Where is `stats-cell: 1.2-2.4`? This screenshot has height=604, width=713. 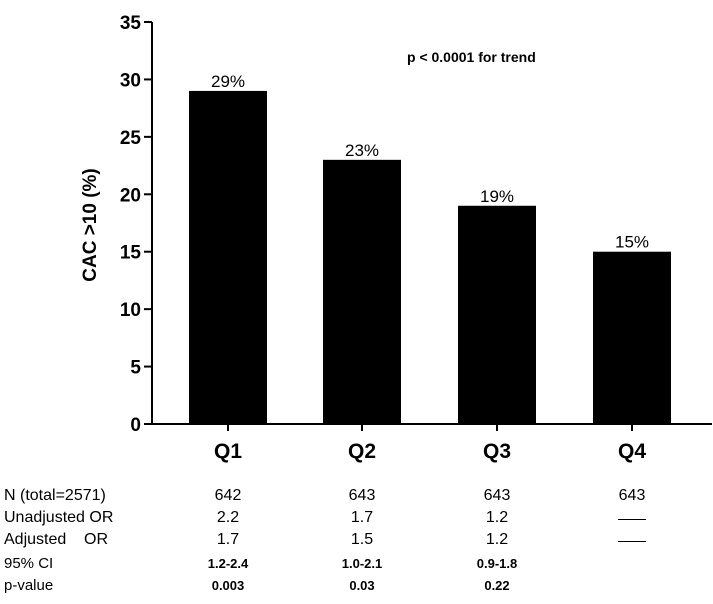 stats-cell: 1.2-2.4 is located at coordinates (228, 563).